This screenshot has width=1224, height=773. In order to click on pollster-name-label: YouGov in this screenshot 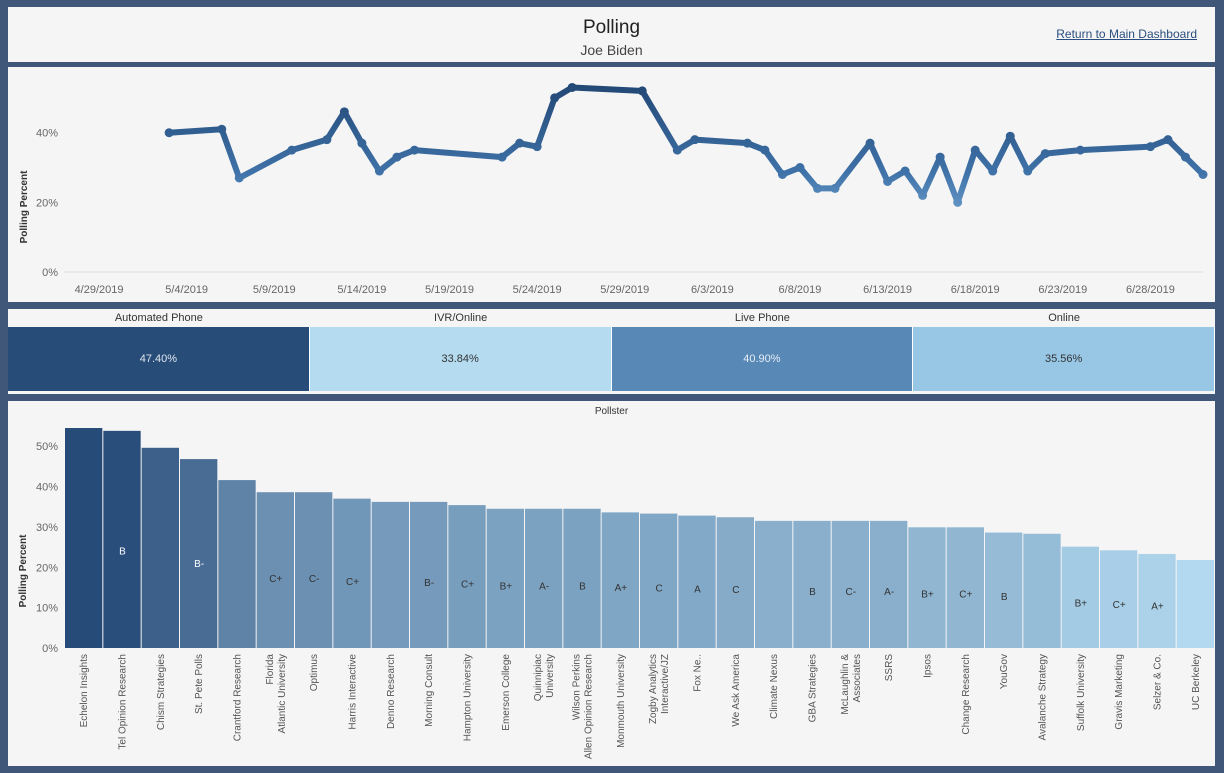, I will do `click(1004, 671)`.